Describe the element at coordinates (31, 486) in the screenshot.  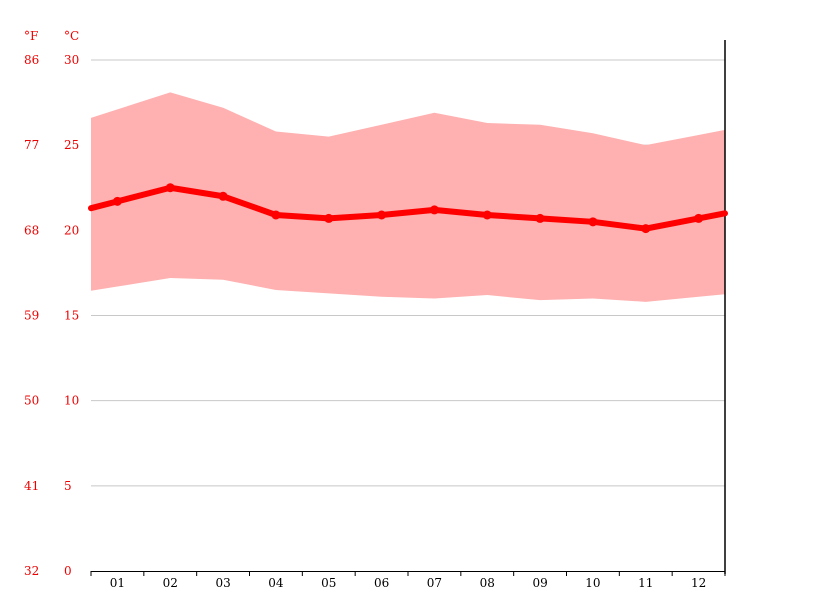
I see `y-tick-label-f-41: 41` at that location.